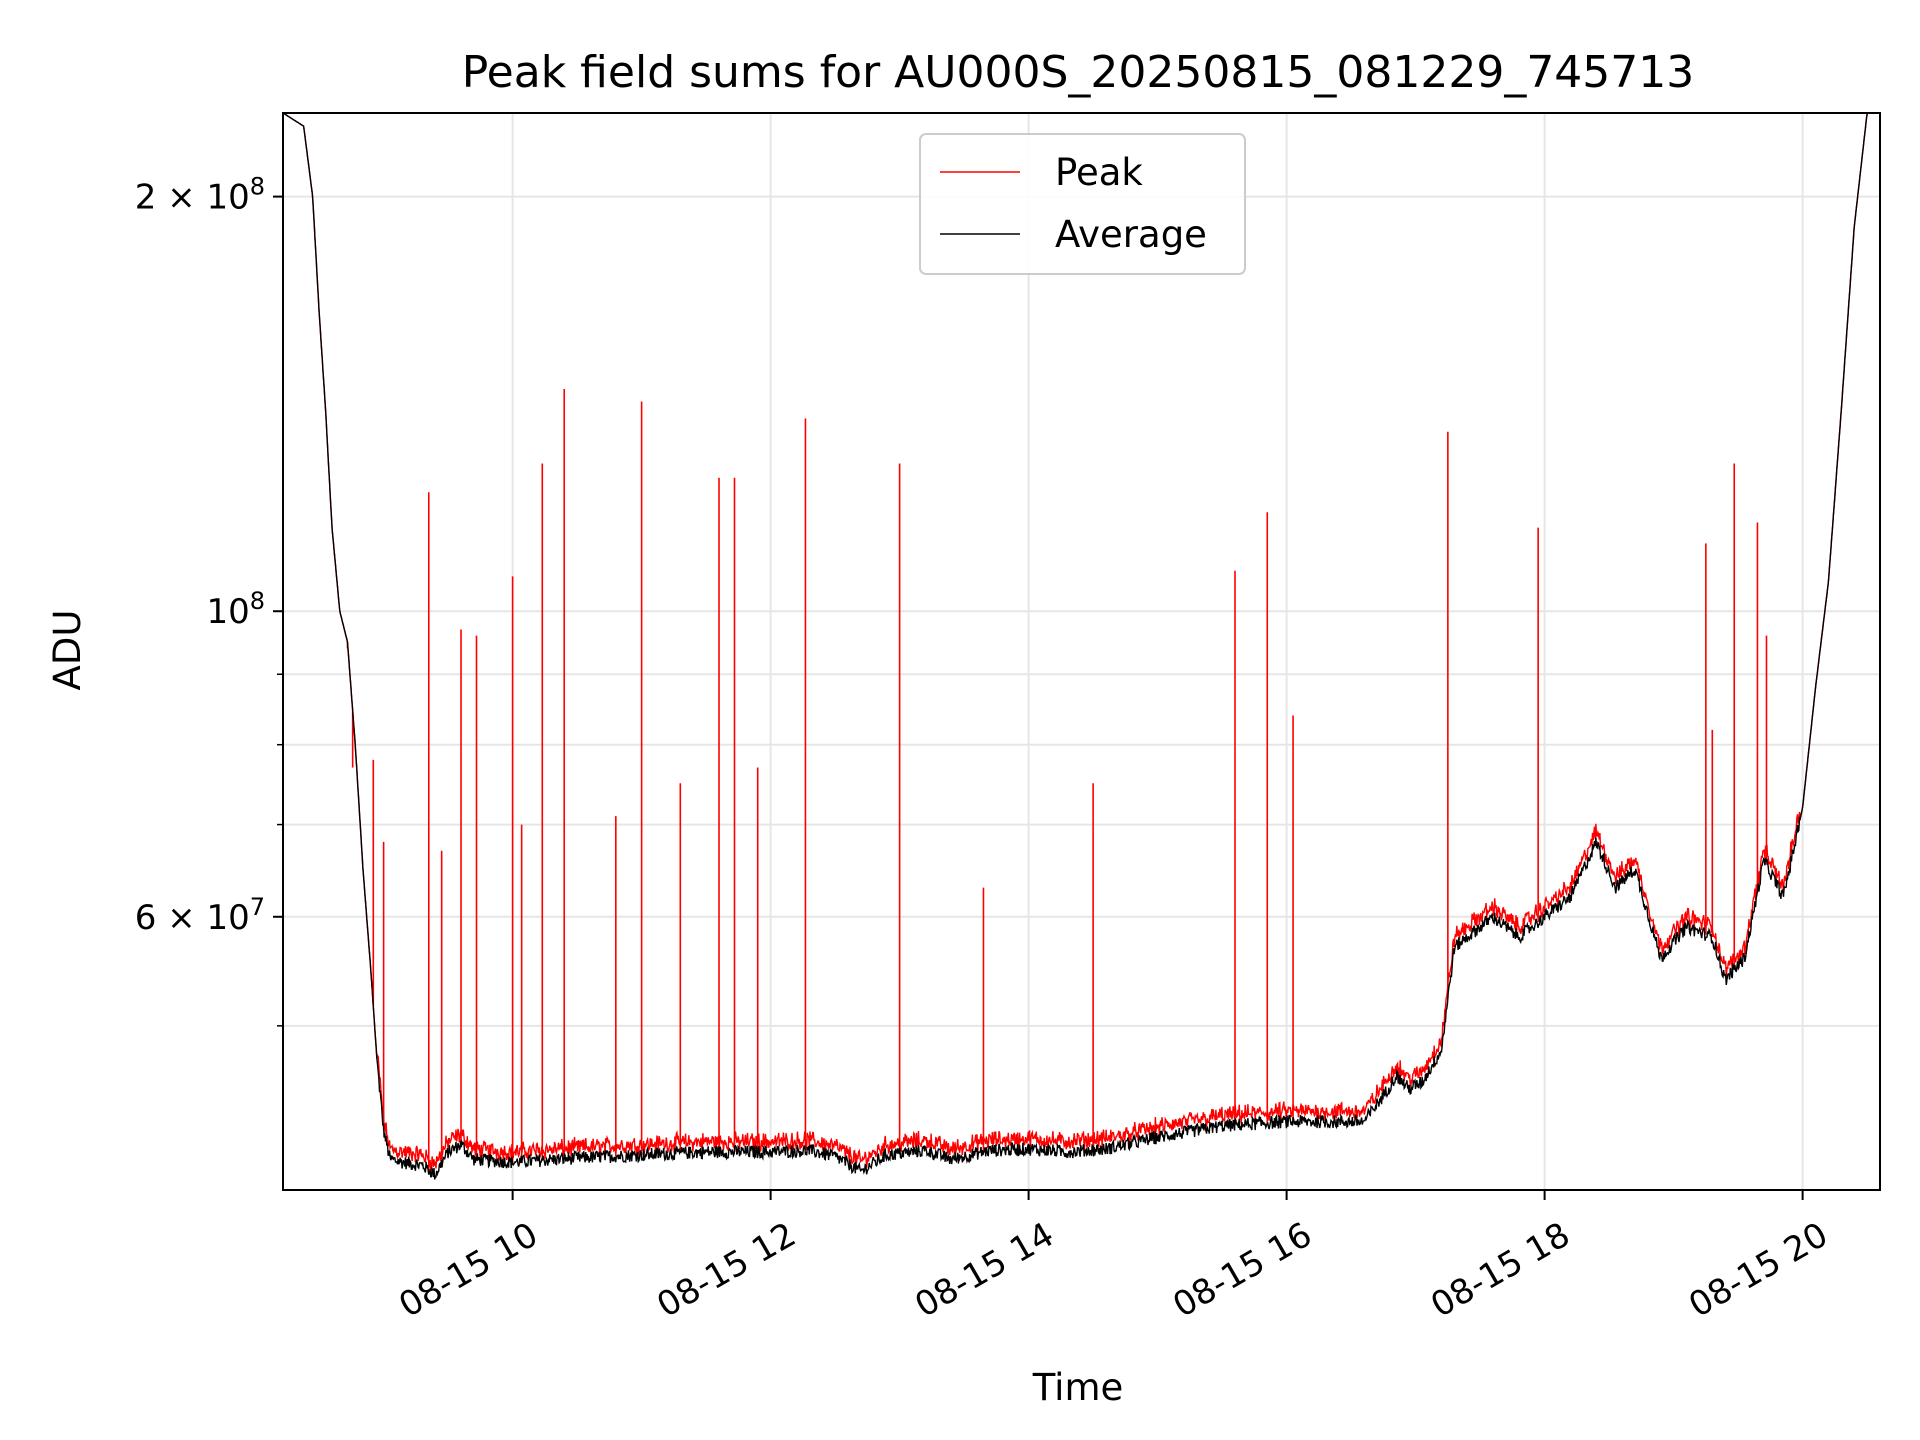 This screenshot has width=1920, height=1440. I want to click on x-axis-label: Time, so click(1078, 1387).